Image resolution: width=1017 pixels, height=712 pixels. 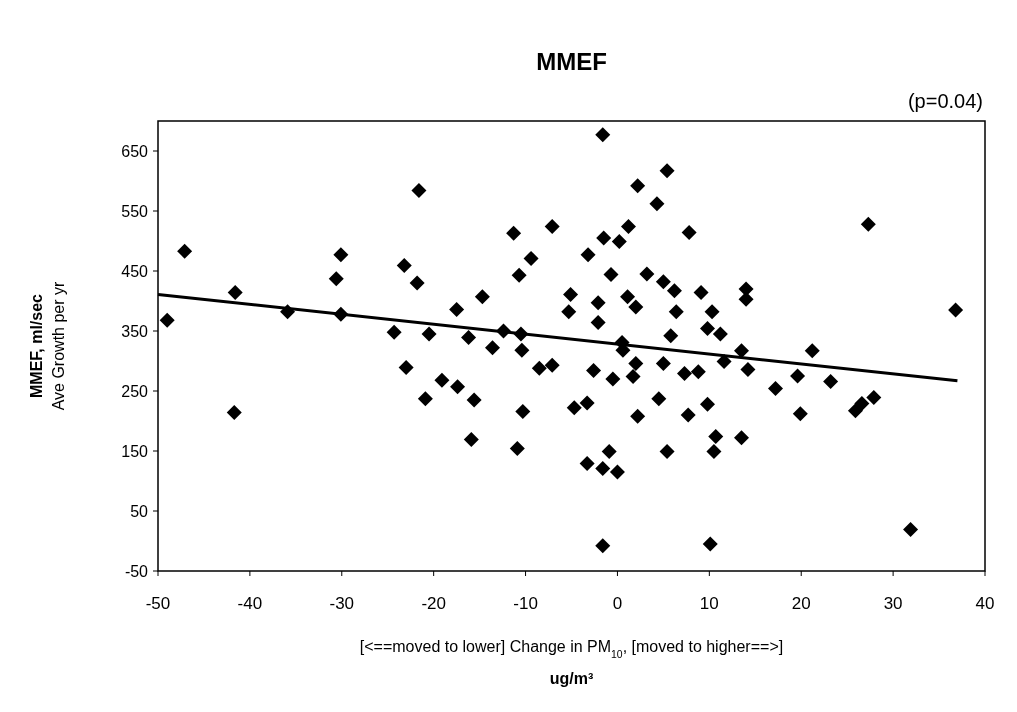 What do you see at coordinates (135, 211) in the screenshot?
I see `y-tick-label: 550` at bounding box center [135, 211].